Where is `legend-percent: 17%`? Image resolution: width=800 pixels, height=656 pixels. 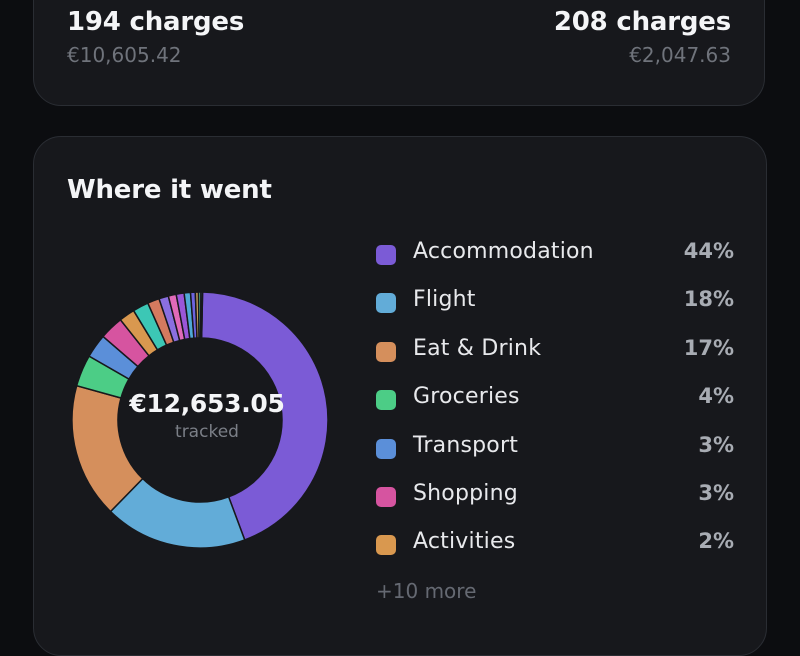 legend-percent: 17% is located at coordinates (708, 347).